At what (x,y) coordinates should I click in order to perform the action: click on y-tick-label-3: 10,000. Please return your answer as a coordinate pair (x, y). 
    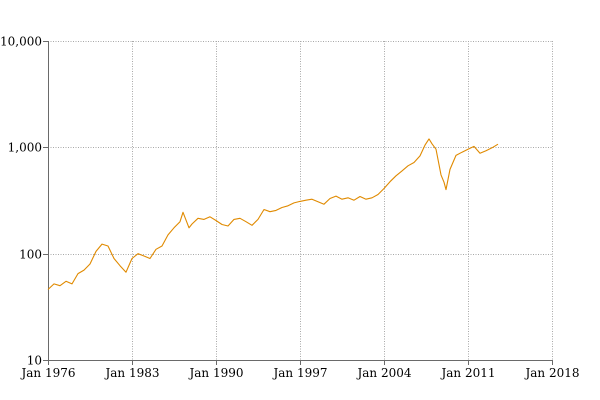
    Looking at the image, I should click on (21, 42).